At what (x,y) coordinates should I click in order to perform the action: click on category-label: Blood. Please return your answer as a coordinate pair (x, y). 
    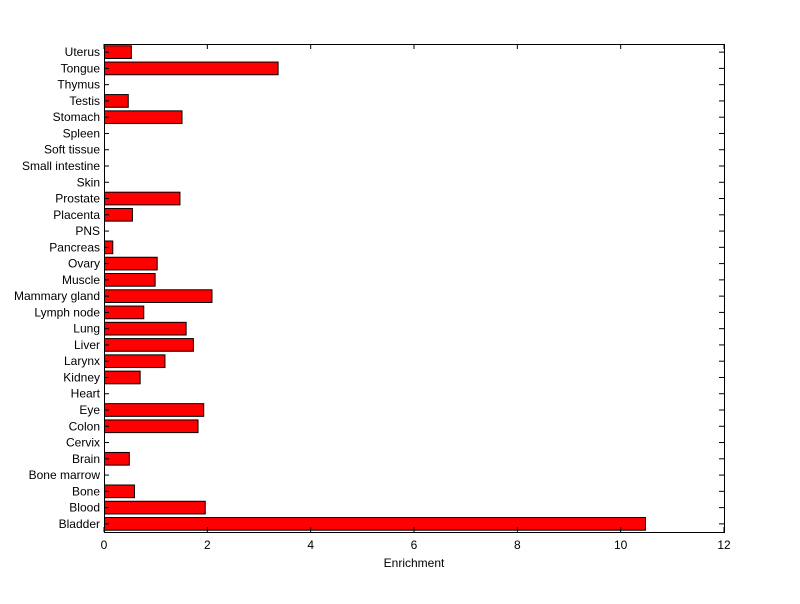
    Looking at the image, I should click on (84, 508).